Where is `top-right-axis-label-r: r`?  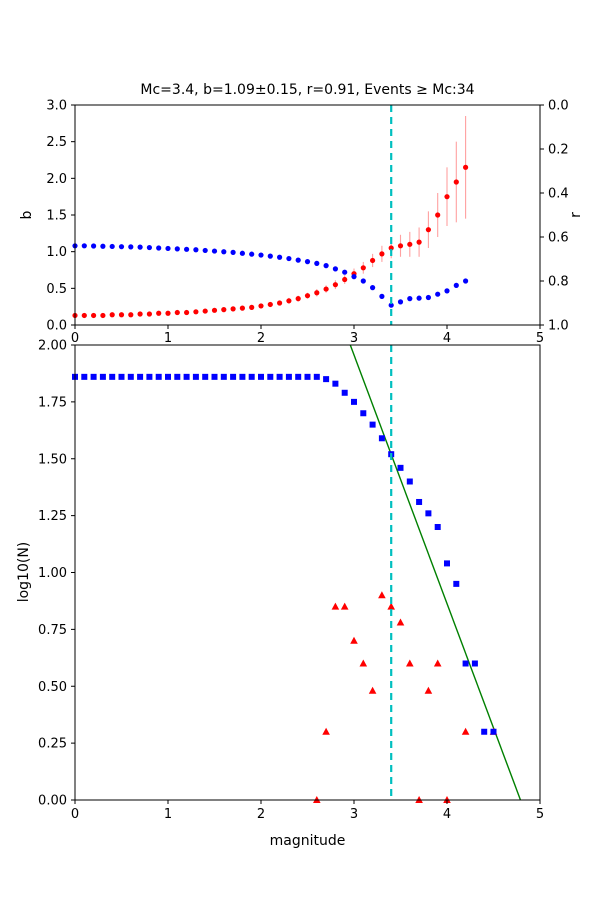
top-right-axis-label-r: r is located at coordinates (576, 215).